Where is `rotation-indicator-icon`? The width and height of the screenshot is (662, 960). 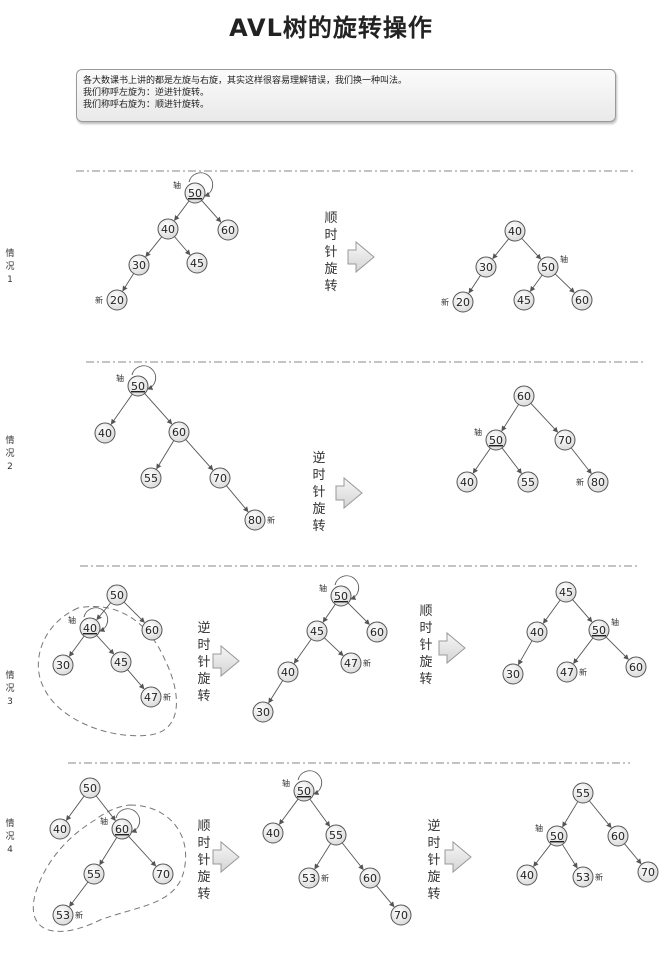 rotation-indicator-icon is located at coordinates (310, 782).